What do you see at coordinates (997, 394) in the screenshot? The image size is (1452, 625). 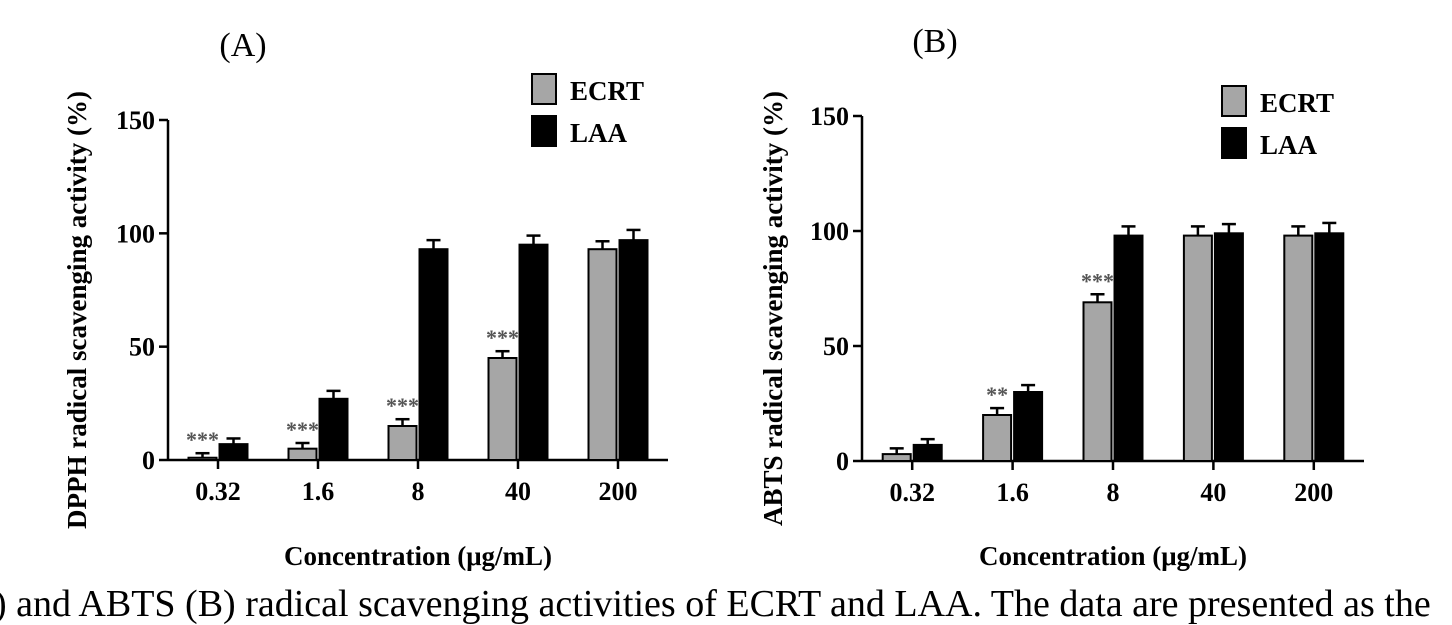 I see `significance-marker: **` at bounding box center [997, 394].